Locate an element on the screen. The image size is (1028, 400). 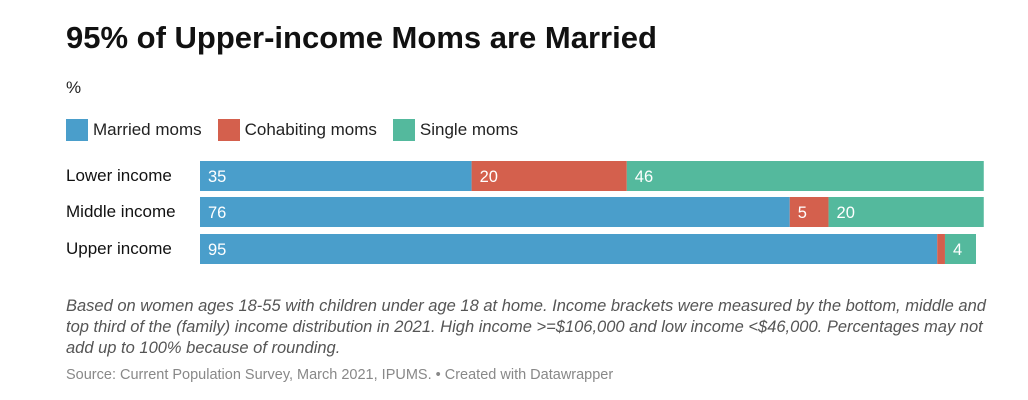
data-label-lower-income-cohabiting: 20 is located at coordinates (489, 177).